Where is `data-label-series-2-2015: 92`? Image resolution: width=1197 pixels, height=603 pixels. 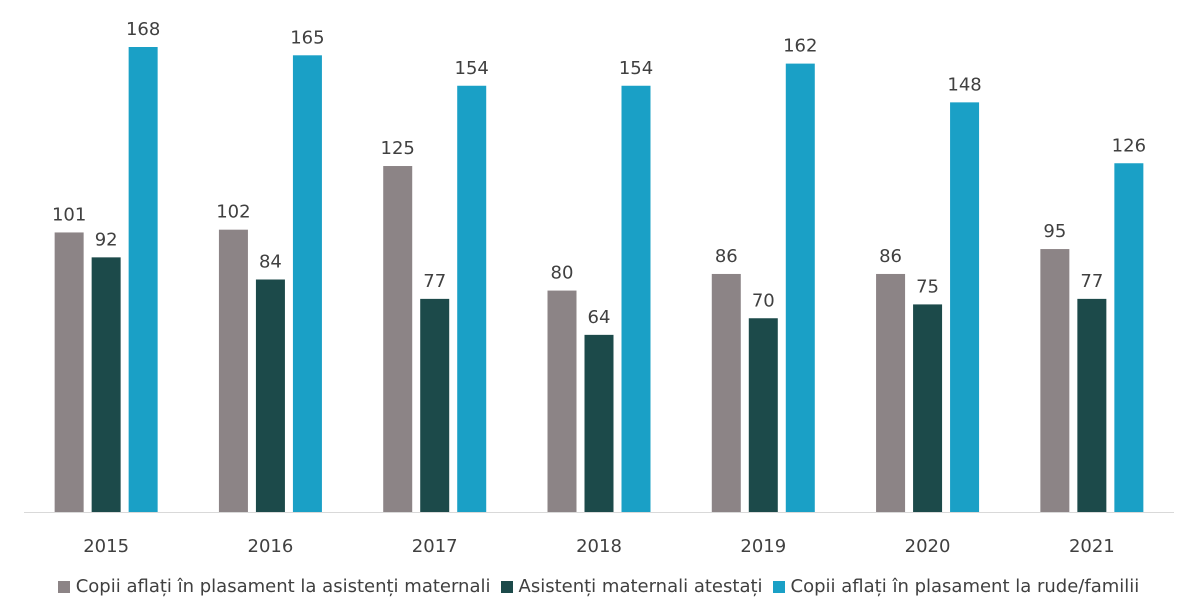
data-label-series-2-2015: 92 is located at coordinates (106, 239).